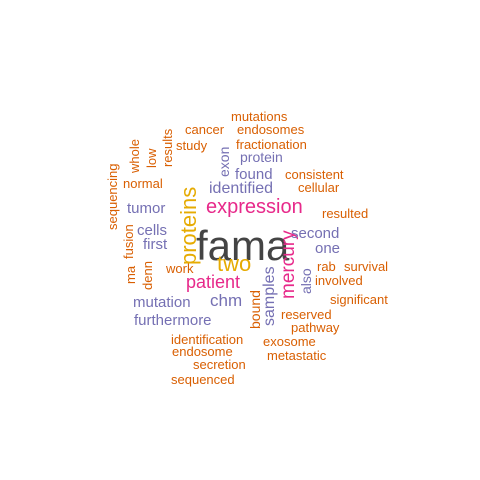 Image resolution: width=480 pixels, height=480 pixels. Describe the element at coordinates (151, 158) in the screenshot. I see `word-low: low` at that location.